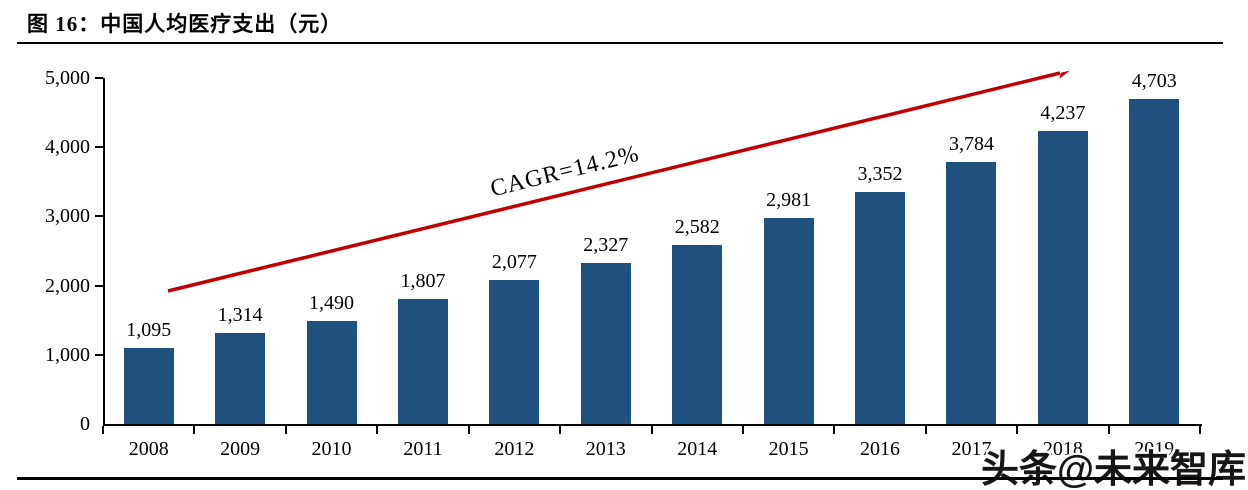  What do you see at coordinates (971, 144) in the screenshot?
I see `bar-value-label: 3,784` at bounding box center [971, 144].